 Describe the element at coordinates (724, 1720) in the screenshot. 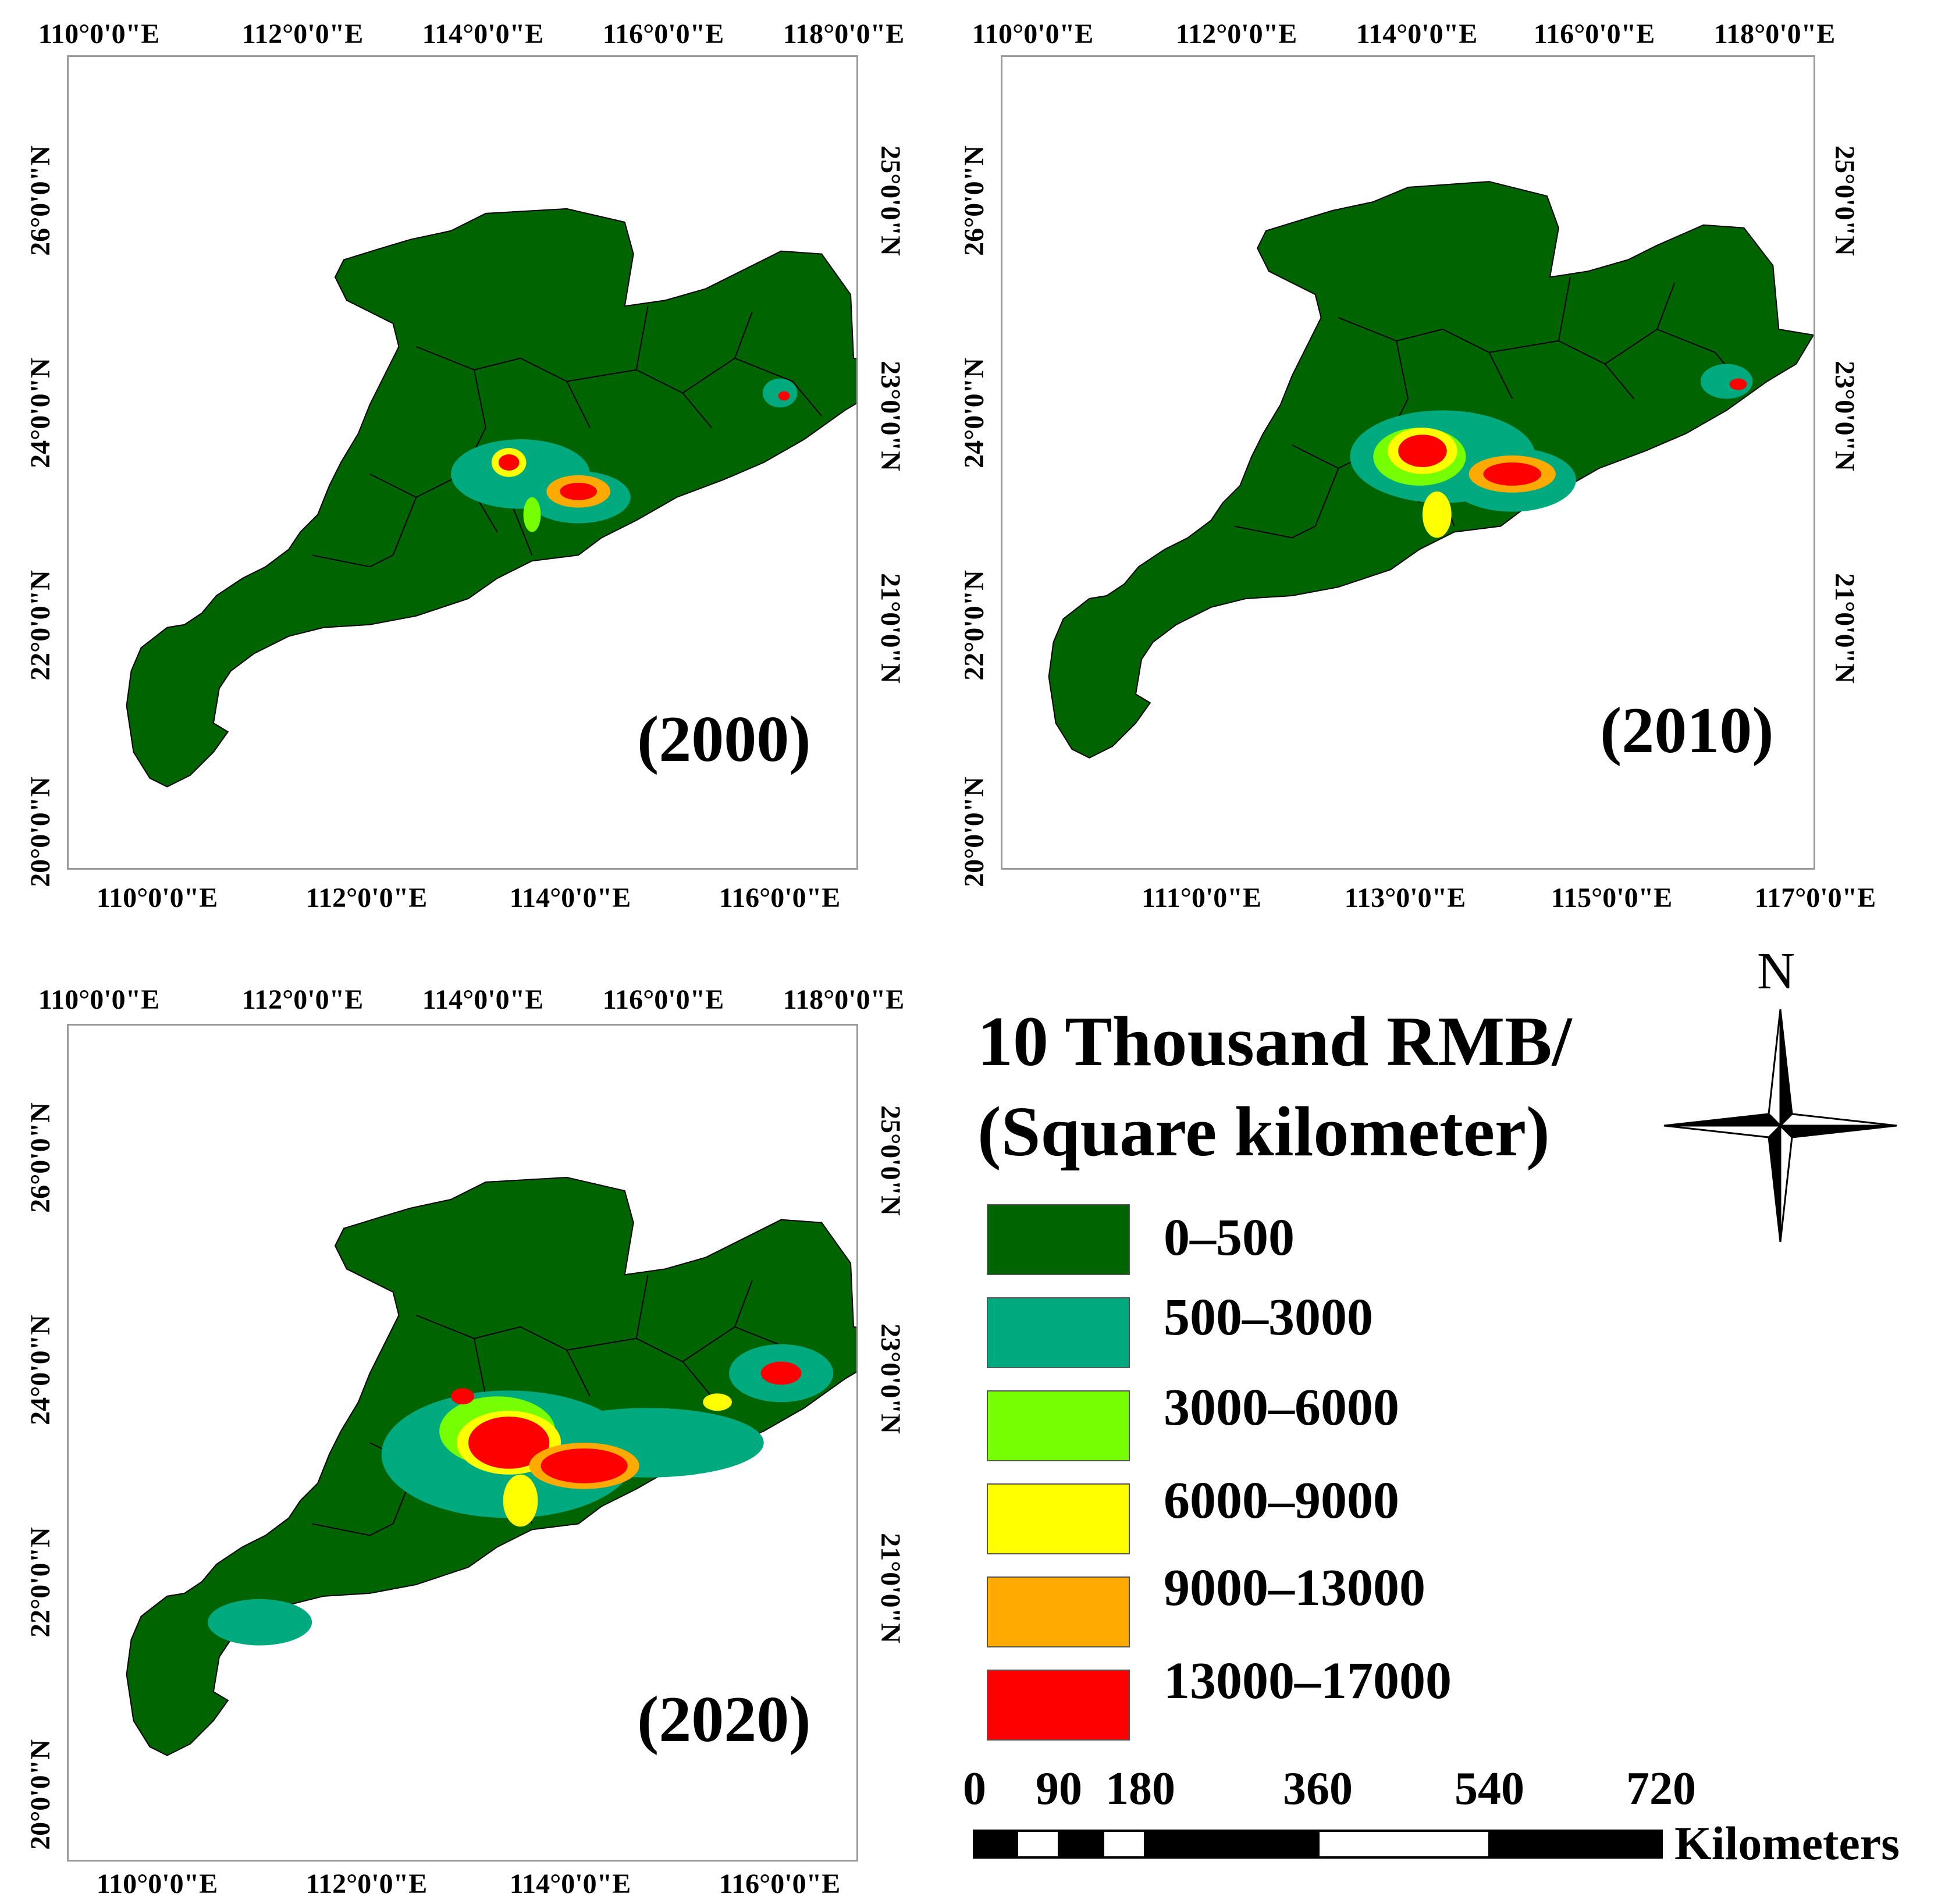

I see `year-label: (2020)` at that location.